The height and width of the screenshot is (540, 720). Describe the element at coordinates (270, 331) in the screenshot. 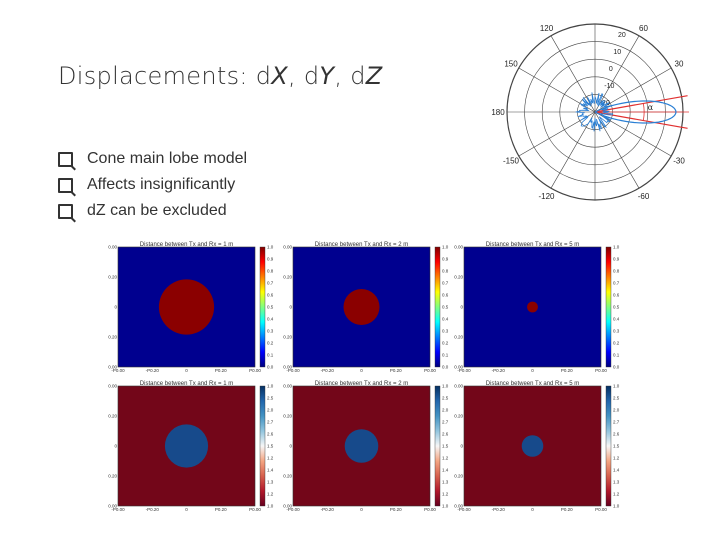

I see `colorbar-tick: 0.3` at that location.